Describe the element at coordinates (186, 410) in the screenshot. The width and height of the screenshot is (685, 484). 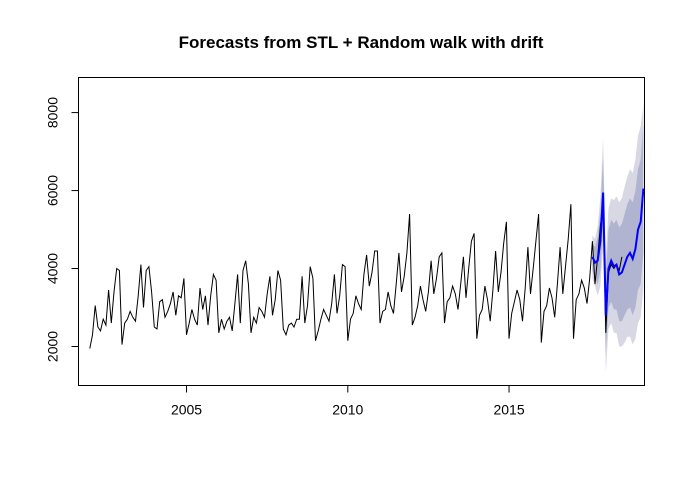
I see `x-tick-label: 2005` at that location.